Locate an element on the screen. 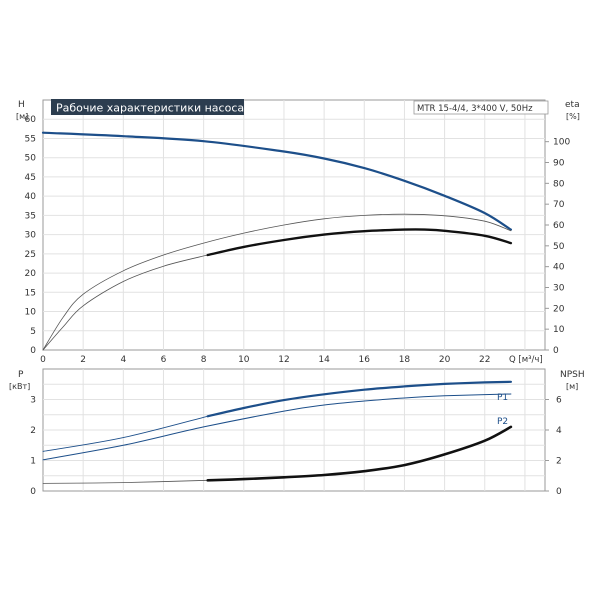 The width and height of the screenshot is (600, 600). x-tick-label: 20 is located at coordinates (445, 360).